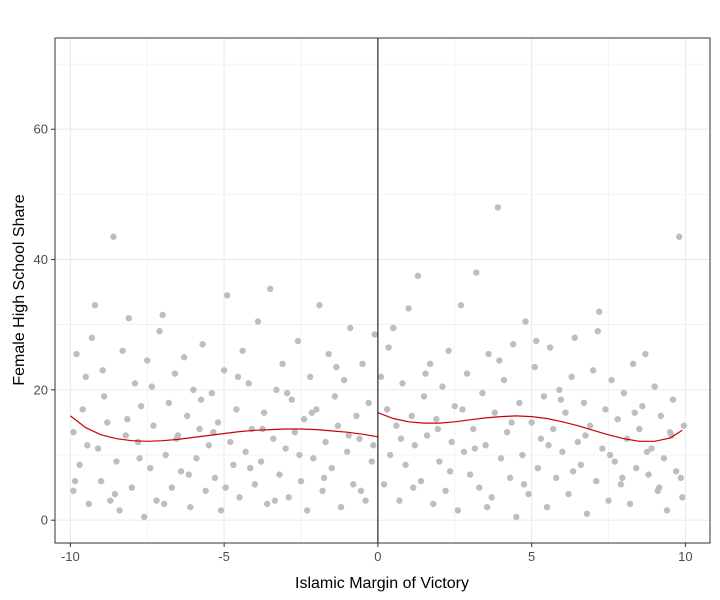 The width and height of the screenshot is (720, 600). What do you see at coordinates (44, 325) in the screenshot?
I see `y-axis-ticks: 0 20 40 60` at bounding box center [44, 325].